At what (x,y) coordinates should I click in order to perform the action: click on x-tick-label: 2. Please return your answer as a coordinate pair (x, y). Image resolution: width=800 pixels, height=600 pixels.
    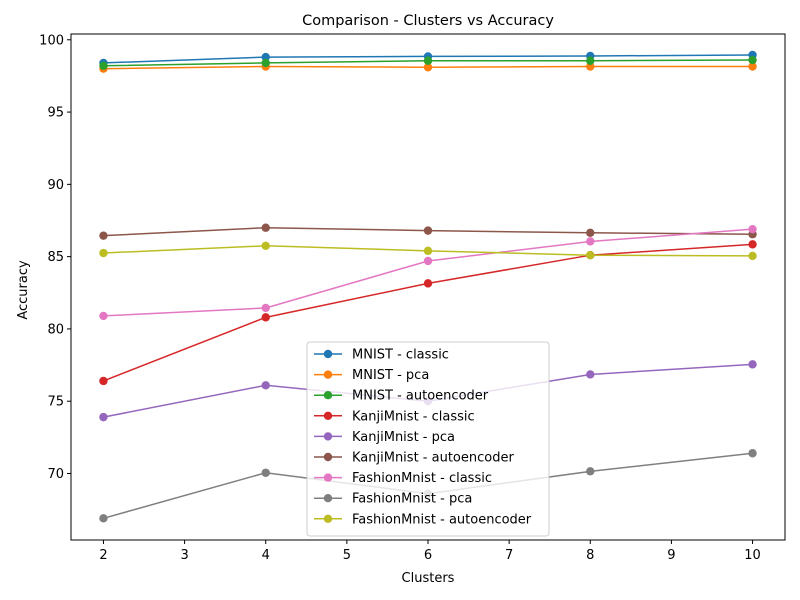
    Looking at the image, I should click on (103, 555).